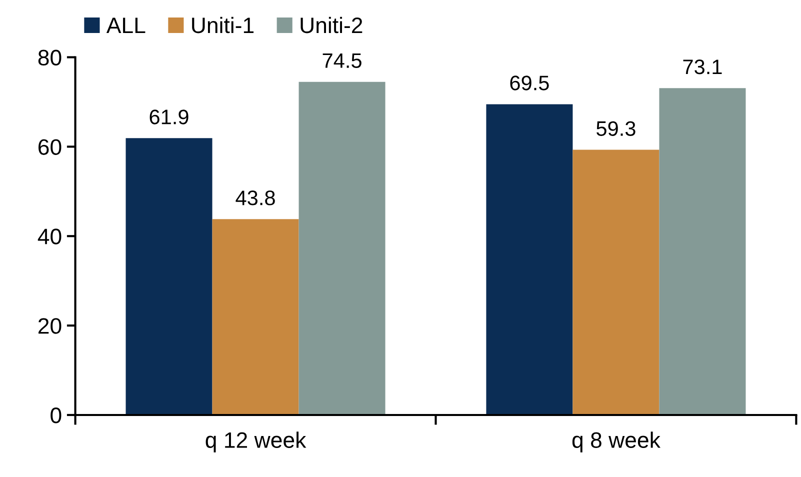  Describe the element at coordinates (256, 442) in the screenshot. I see `x-tick-label: q 12 week` at that location.